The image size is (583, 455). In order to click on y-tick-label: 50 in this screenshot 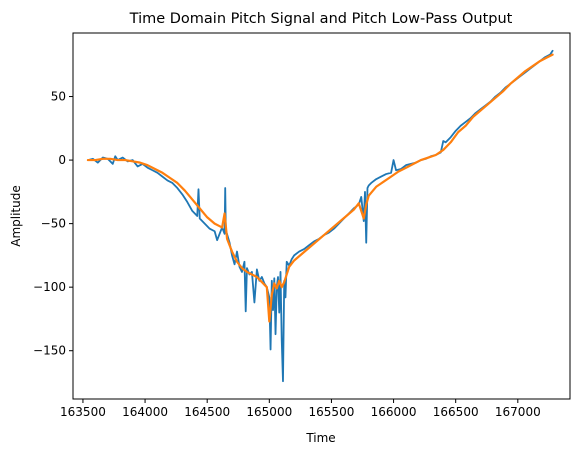, I will do `click(58, 97)`.